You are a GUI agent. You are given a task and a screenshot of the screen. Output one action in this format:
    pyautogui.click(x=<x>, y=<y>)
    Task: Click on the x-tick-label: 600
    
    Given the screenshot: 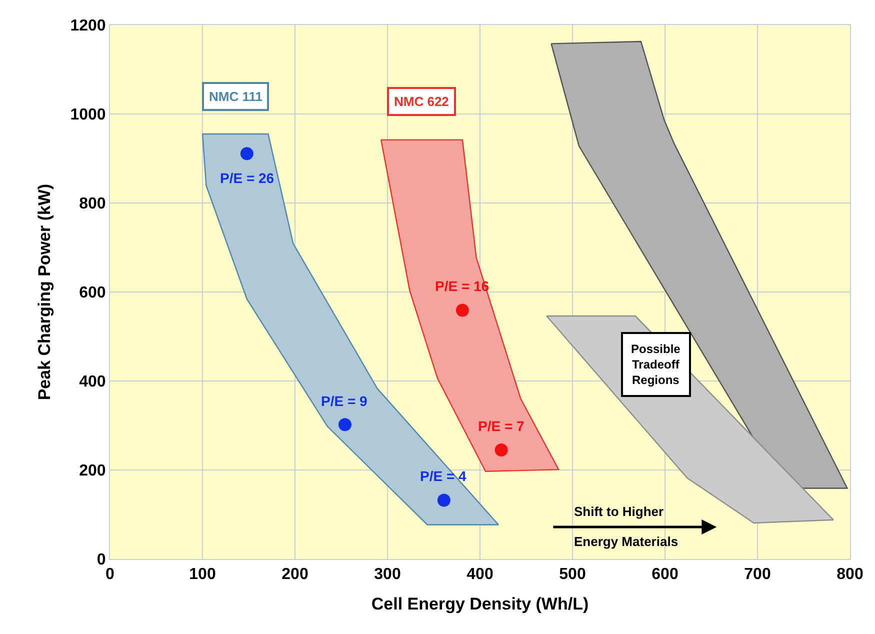 What is the action you would take?
    pyautogui.click(x=665, y=575)
    